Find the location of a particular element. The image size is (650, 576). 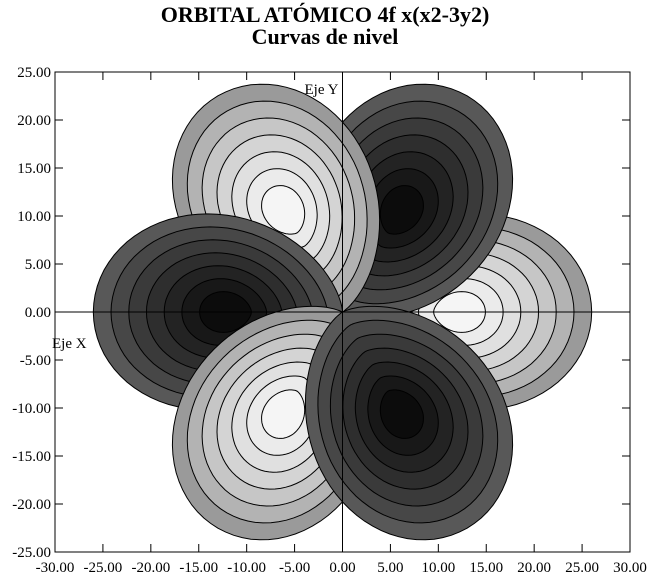

chart-title: ORBITAL ATÓMICO 4f x(x2-3y2) is located at coordinates (325, 14).